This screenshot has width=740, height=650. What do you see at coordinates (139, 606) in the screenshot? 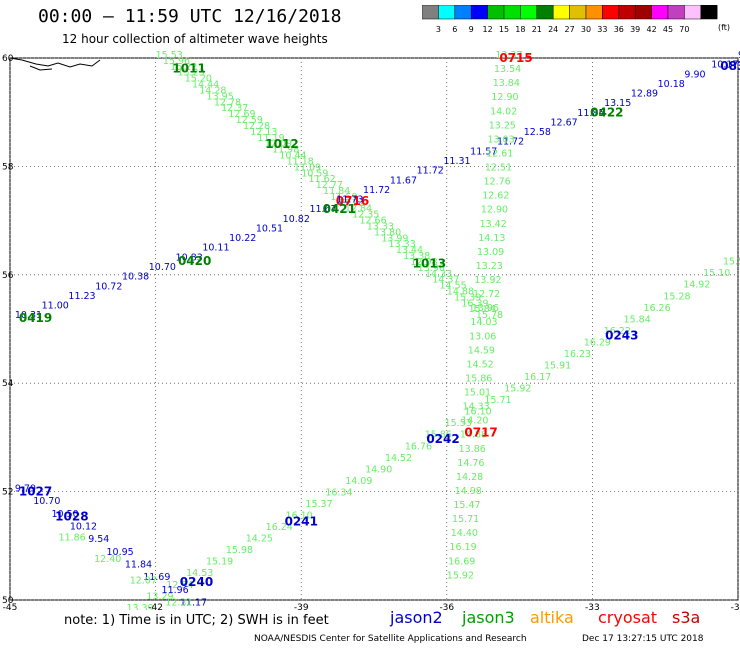
I see `wave-height-value: 13.39` at bounding box center [139, 606].